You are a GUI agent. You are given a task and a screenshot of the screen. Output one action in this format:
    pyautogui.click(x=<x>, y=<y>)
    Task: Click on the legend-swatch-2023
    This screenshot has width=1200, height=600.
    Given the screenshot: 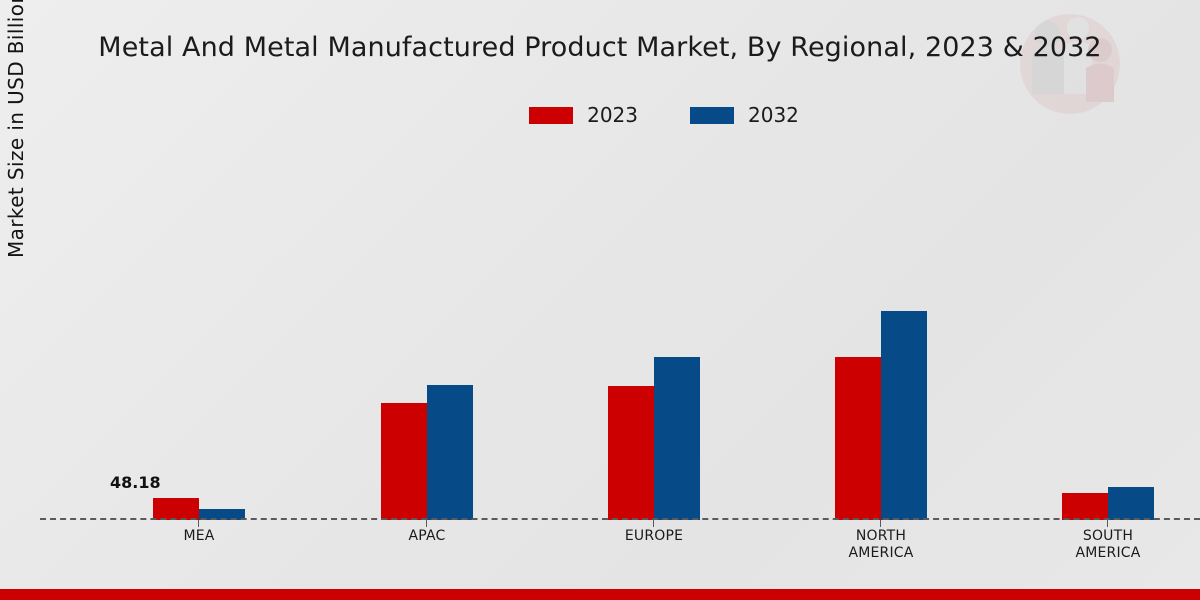 What is the action you would take?
    pyautogui.click(x=551, y=115)
    